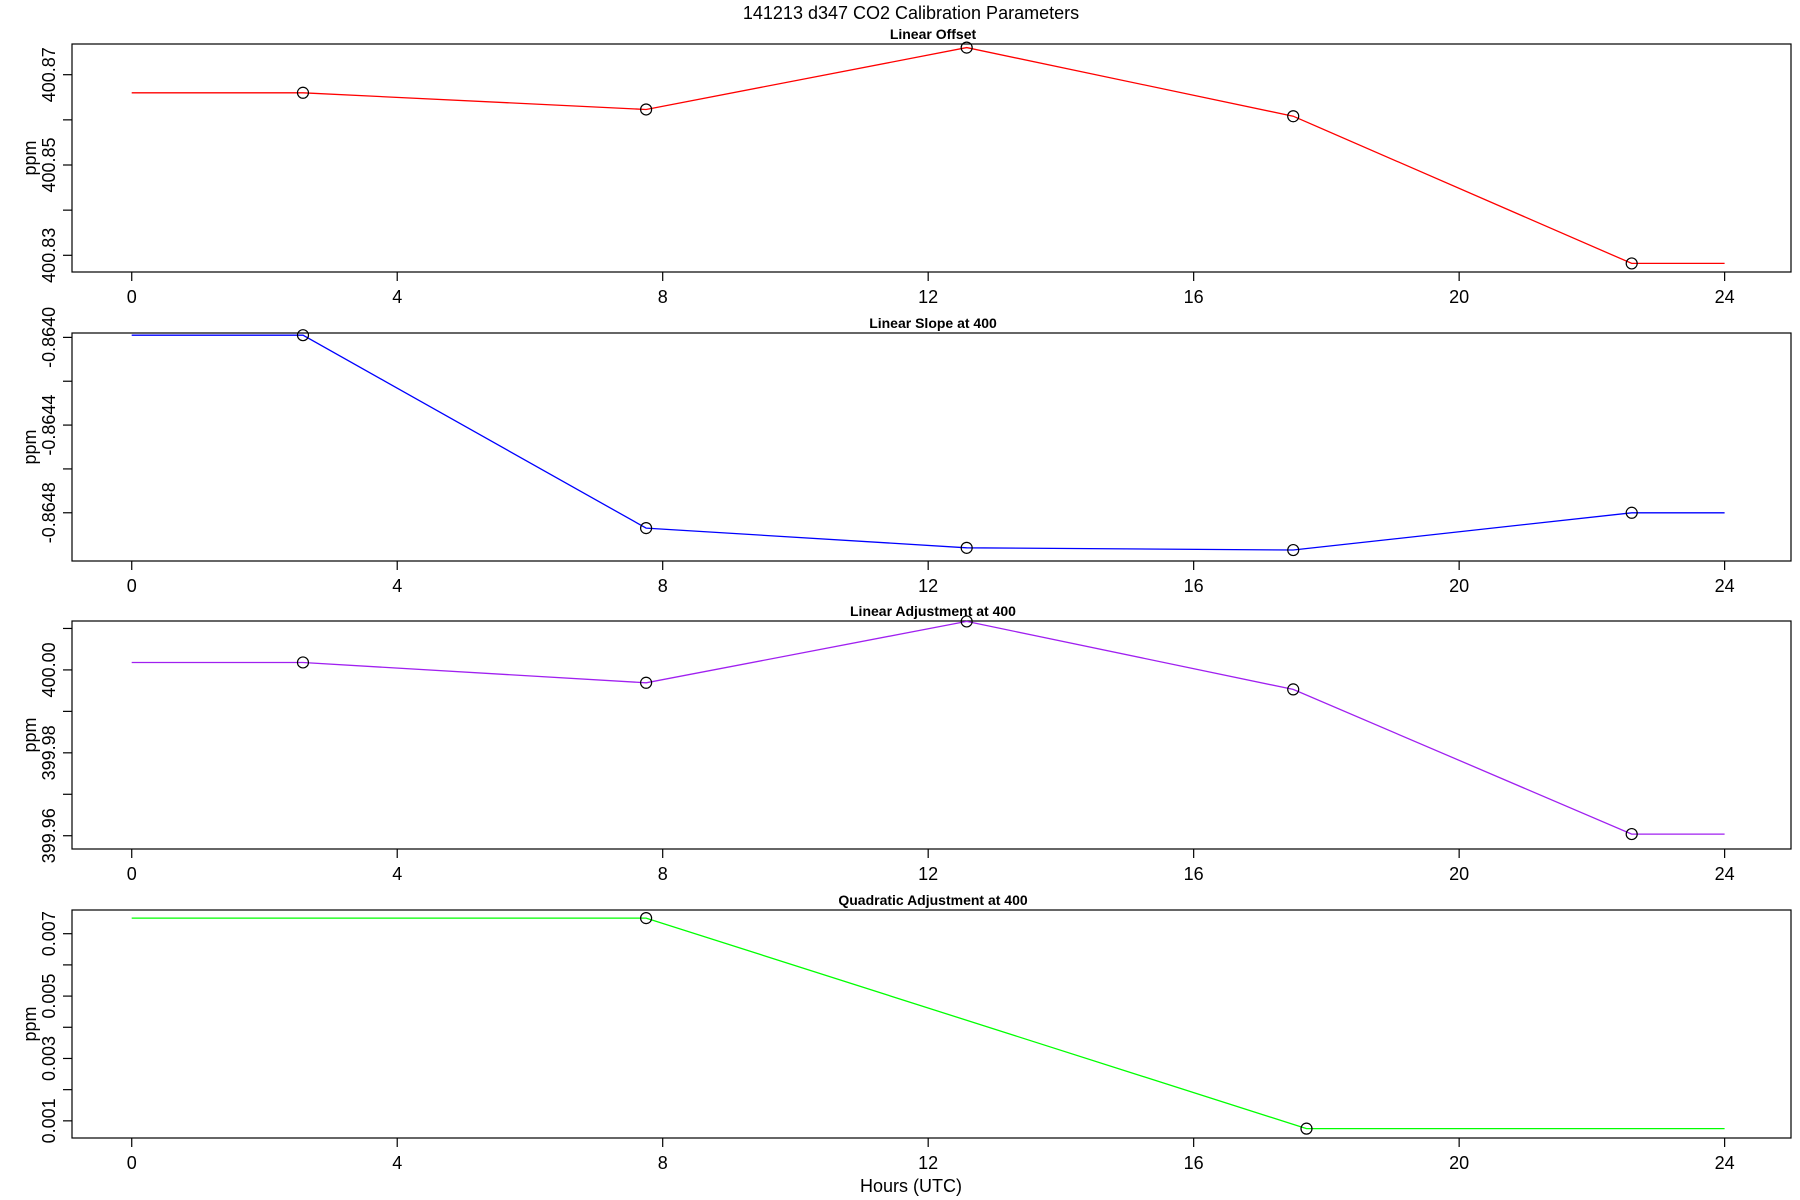 The height and width of the screenshot is (1200, 1800). Describe the element at coordinates (49, 164) in the screenshot. I see `y-tick-label: 400.85` at that location.